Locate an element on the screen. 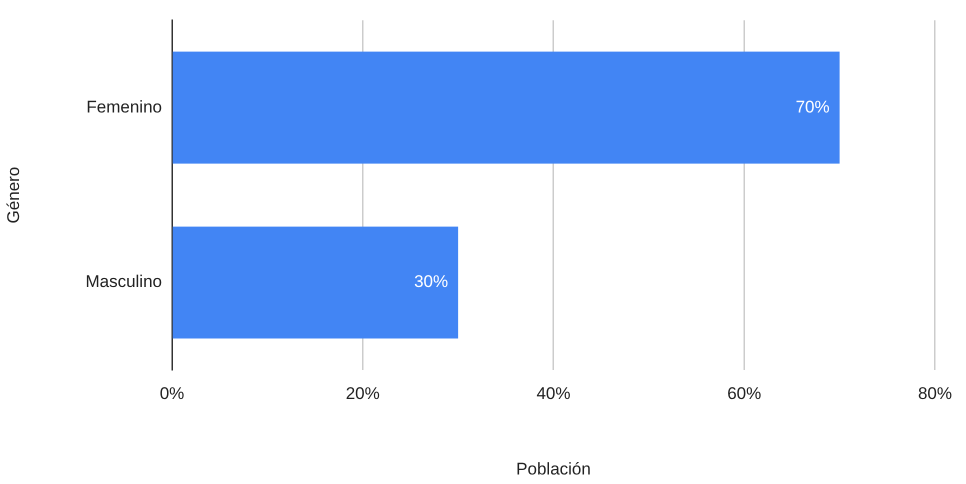 This screenshot has height=484, width=966. x-tick-label: 40% is located at coordinates (553, 393).